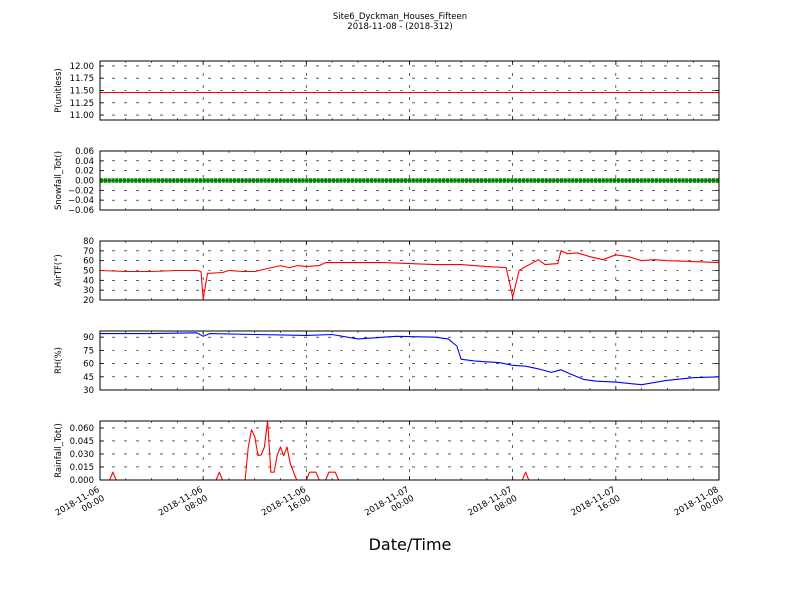 The image size is (800, 600). Describe the element at coordinates (88, 378) in the screenshot. I see `y-tick-label: 45` at that location.